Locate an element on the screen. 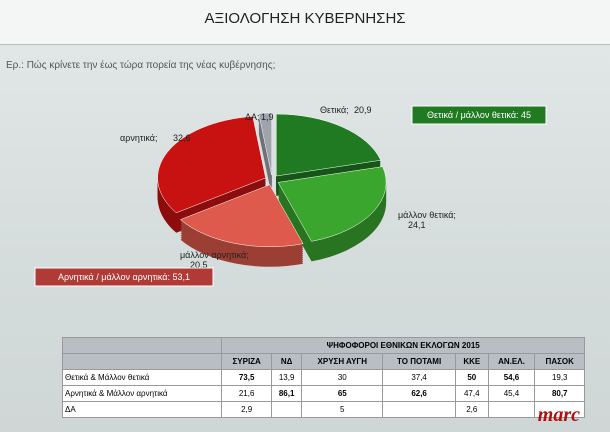 The image size is (610, 432). slice-value: 32,6 is located at coordinates (182, 138).